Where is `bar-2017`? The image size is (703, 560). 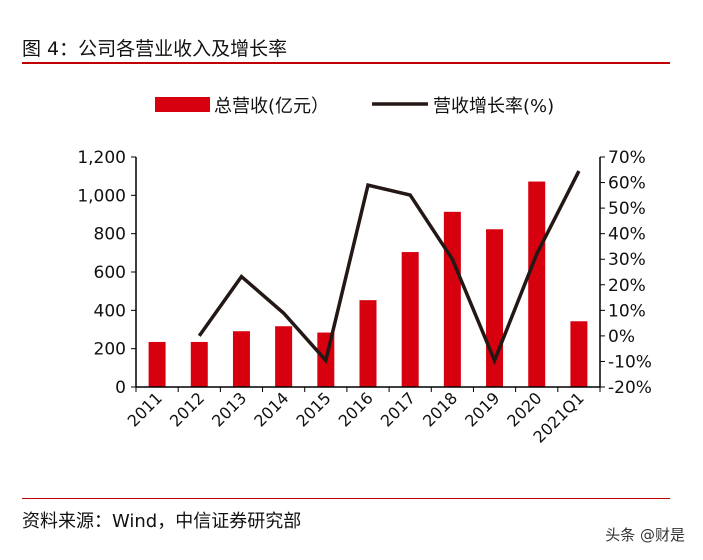
bar-2017 is located at coordinates (410, 319).